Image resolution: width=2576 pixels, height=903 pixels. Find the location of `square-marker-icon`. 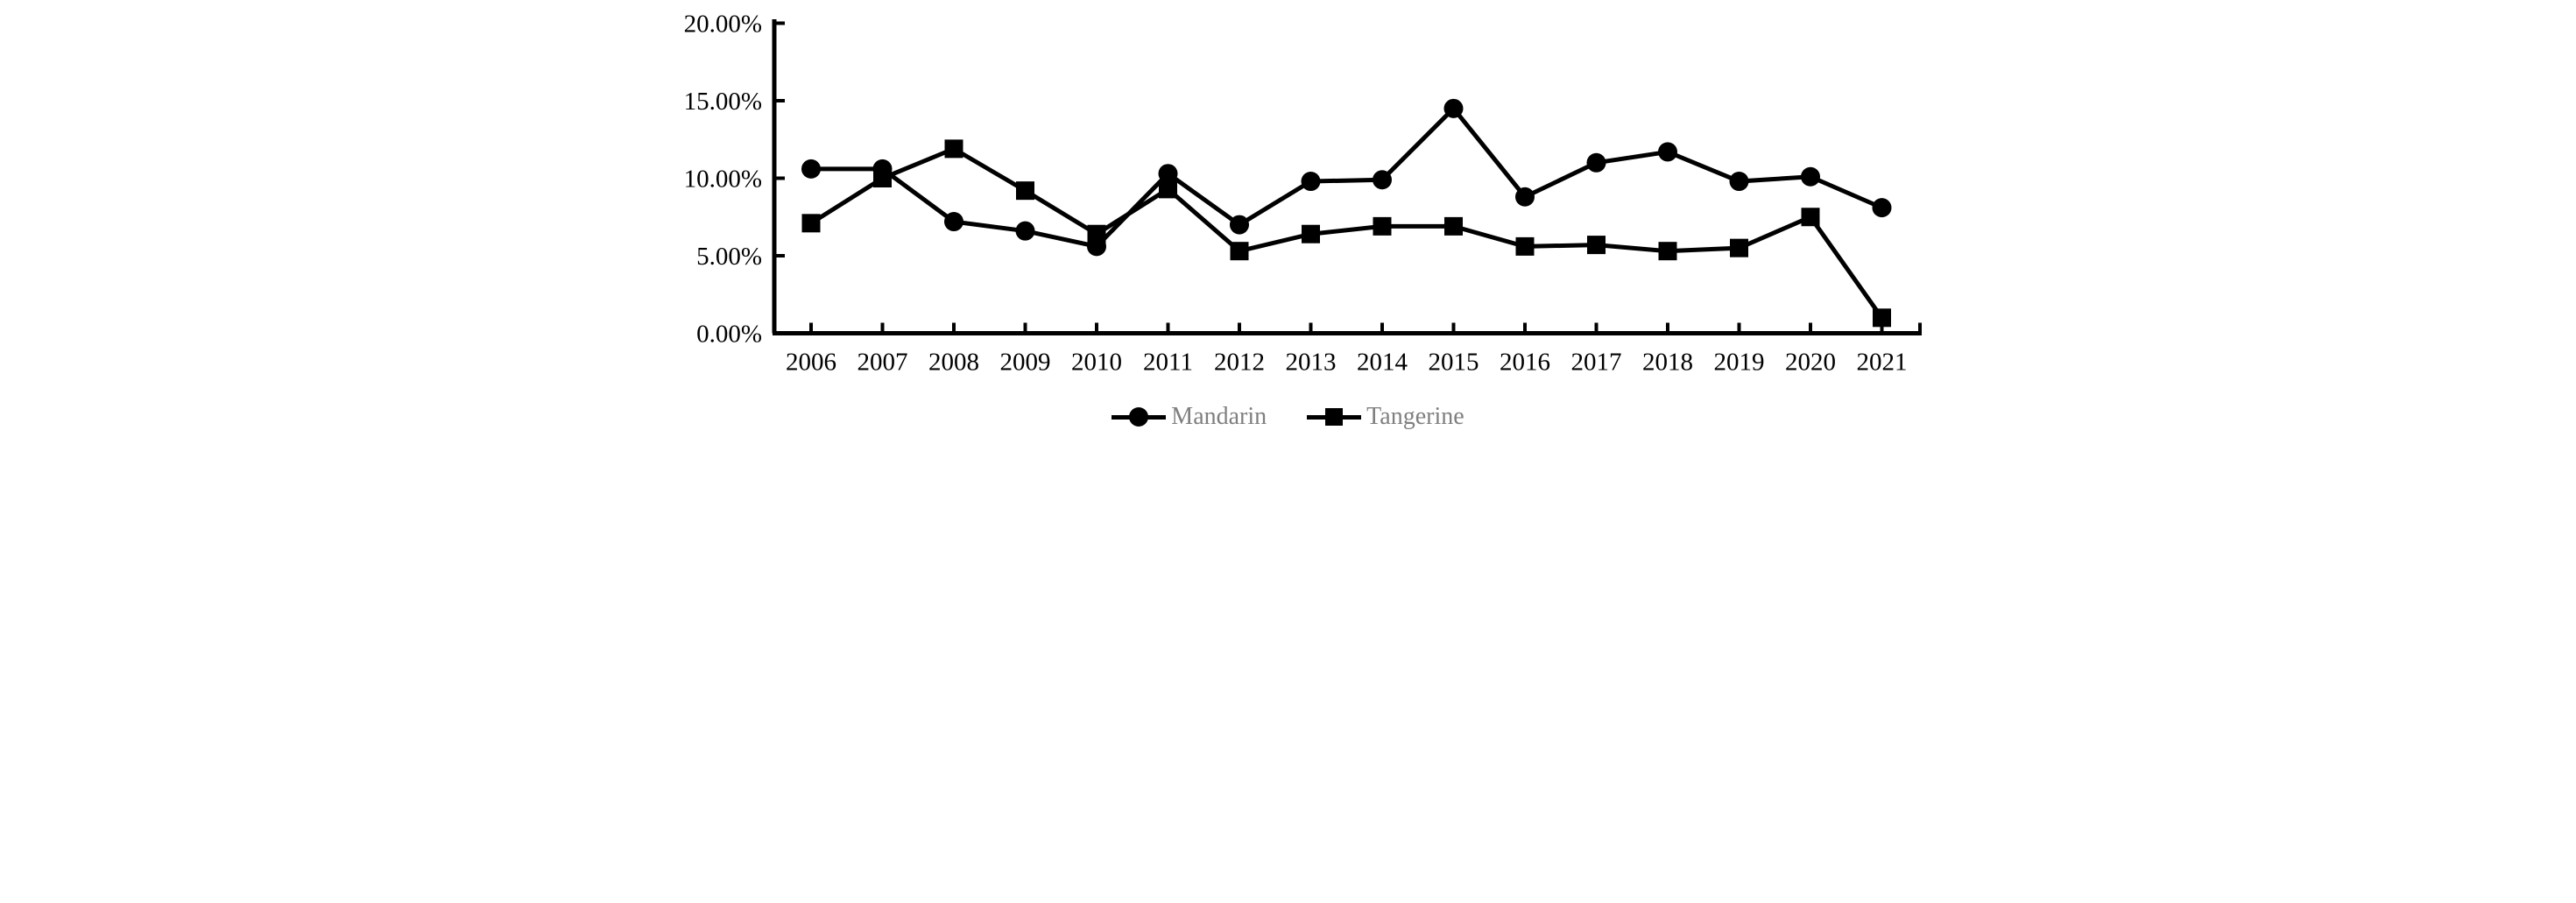

square-marker-icon is located at coordinates (1334, 417).